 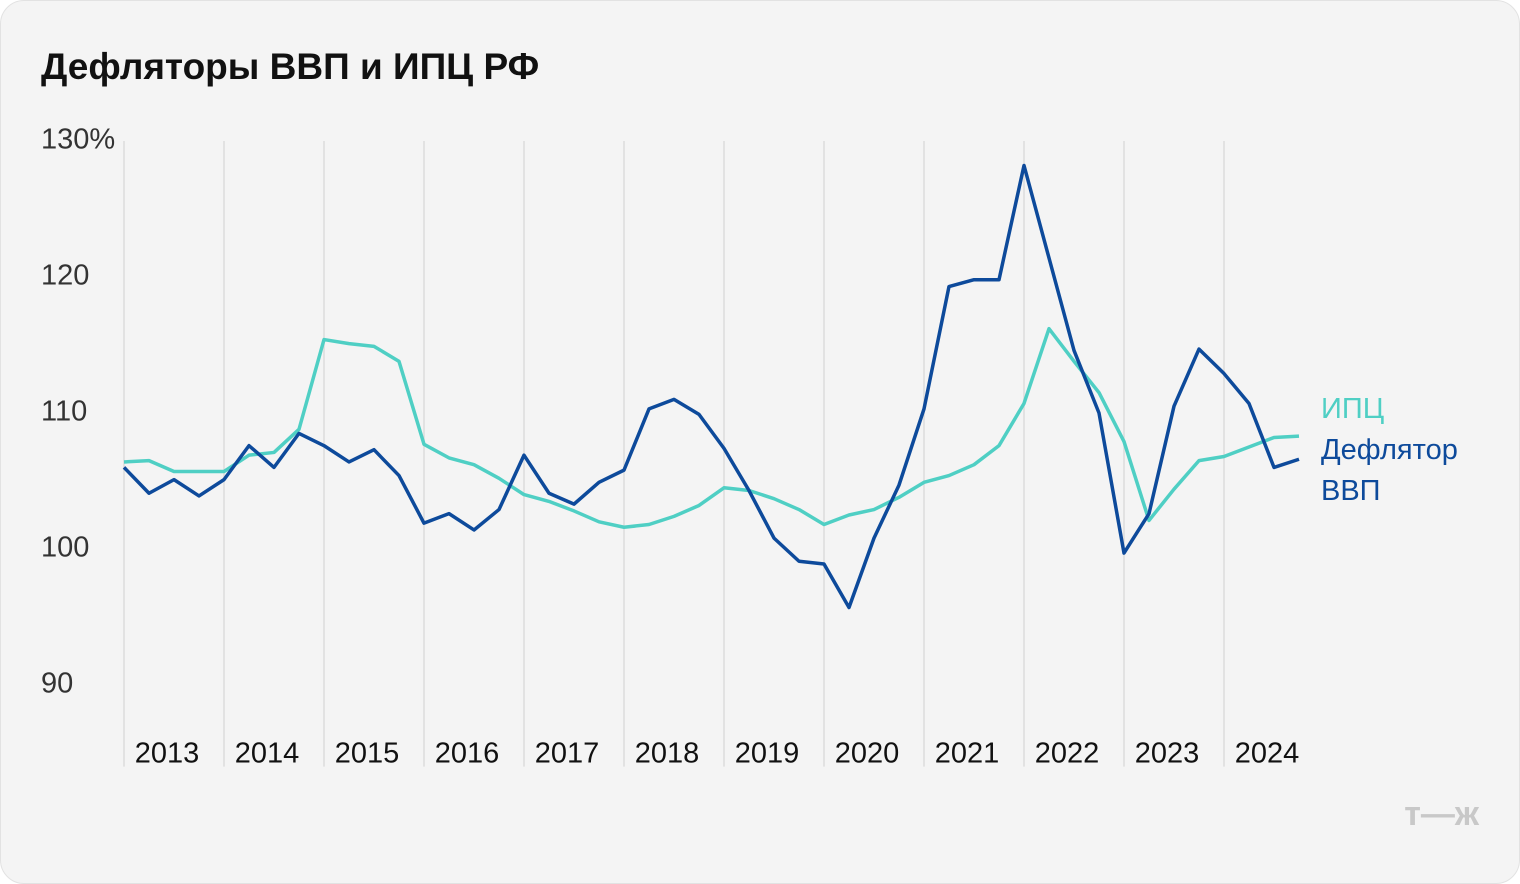 I want to click on x-tick-label: 2024, so click(x=1267, y=754).